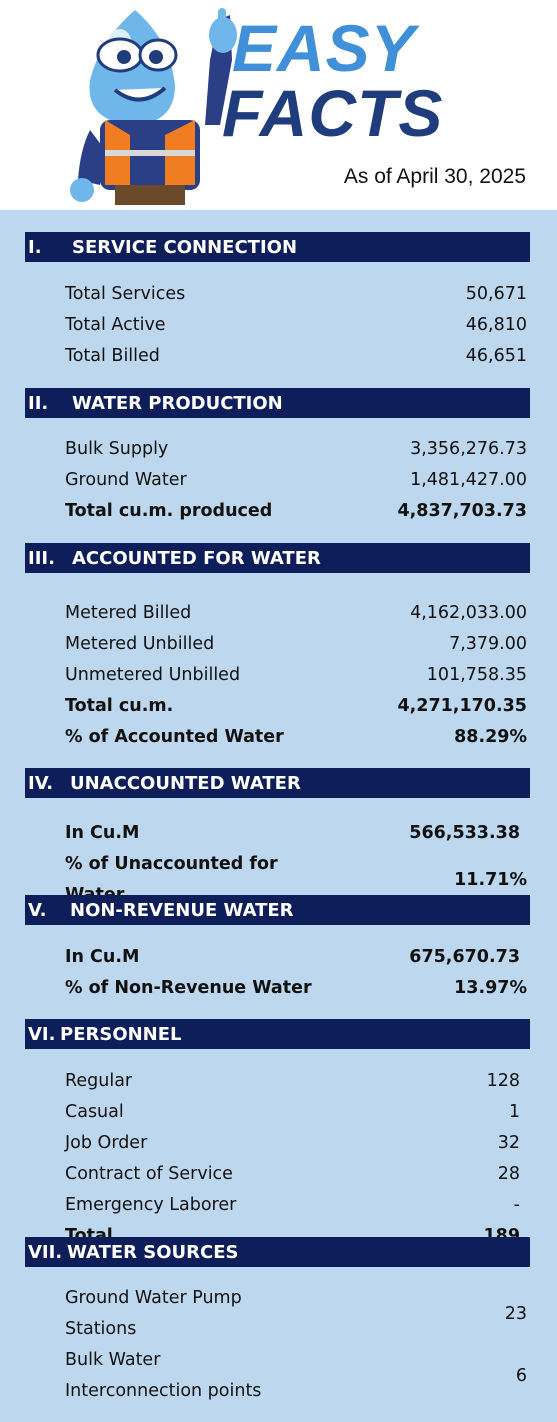  I want to click on row-value: 4,162,033.00, so click(468, 613).